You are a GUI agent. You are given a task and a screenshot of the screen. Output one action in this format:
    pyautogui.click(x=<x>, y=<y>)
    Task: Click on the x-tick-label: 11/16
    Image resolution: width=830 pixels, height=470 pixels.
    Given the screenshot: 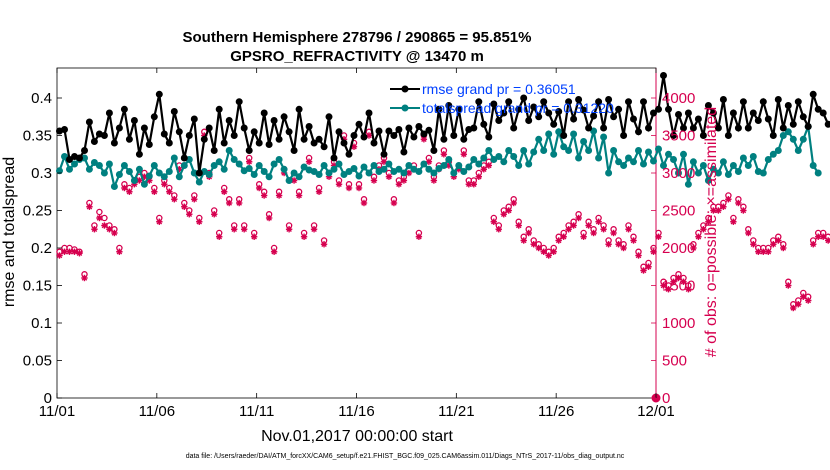 What is the action you would take?
    pyautogui.click(x=356, y=411)
    